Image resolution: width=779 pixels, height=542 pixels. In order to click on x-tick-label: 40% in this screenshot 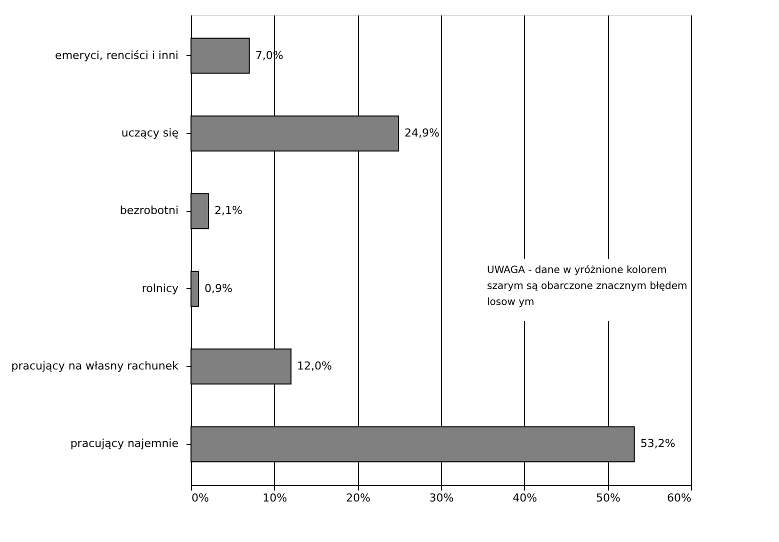, I will do `click(525, 498)`.